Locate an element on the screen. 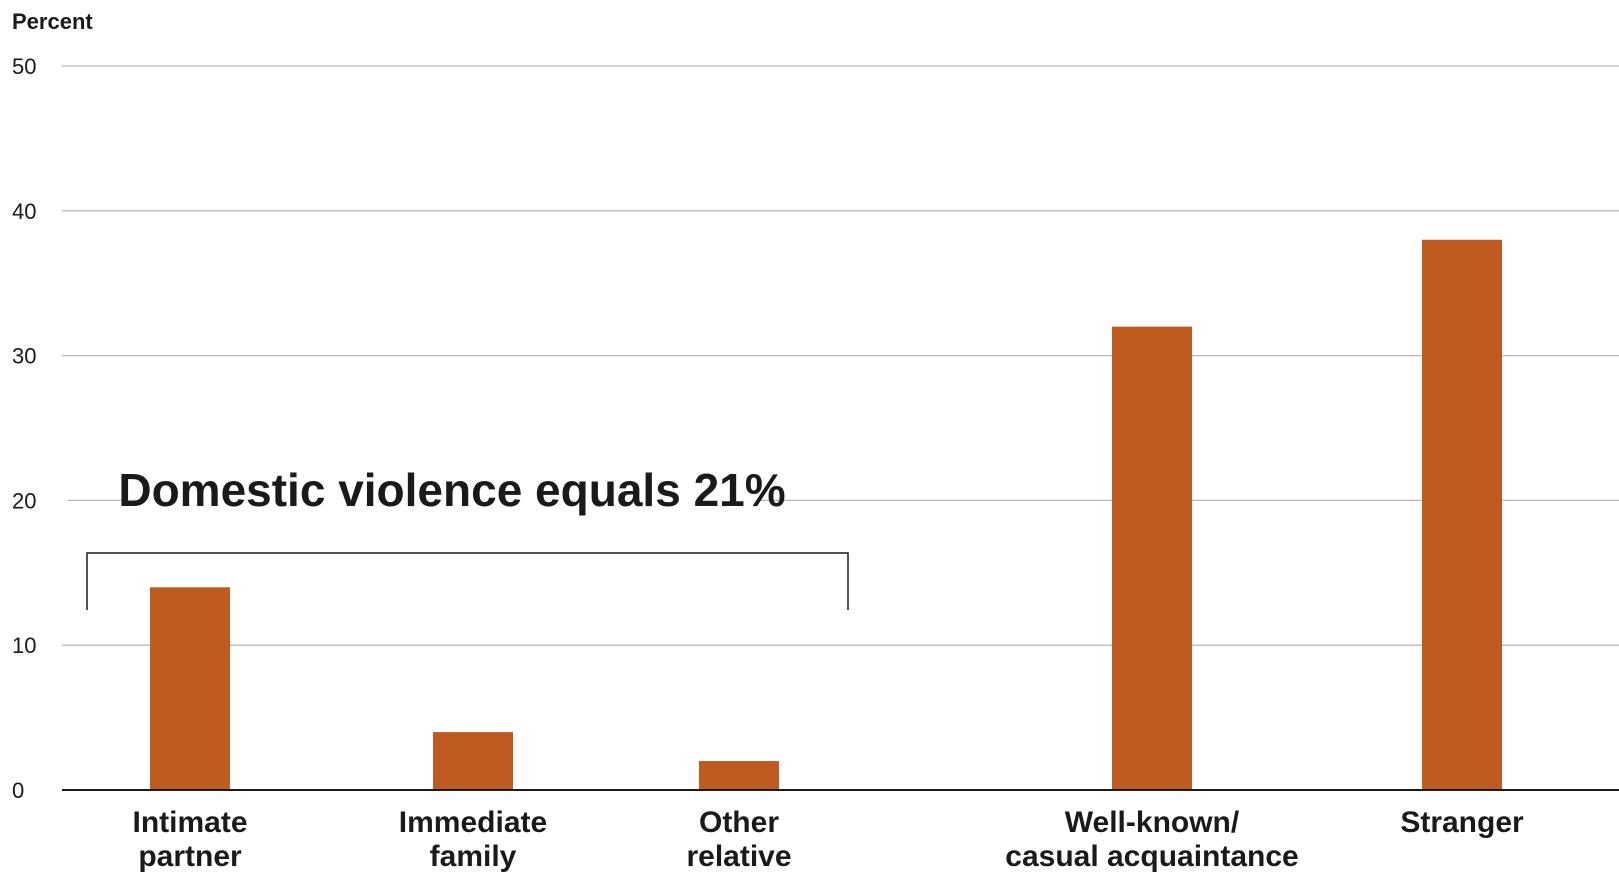  domestic-violence-annotation: Domestic violence equals 21% is located at coordinates (467, 537).